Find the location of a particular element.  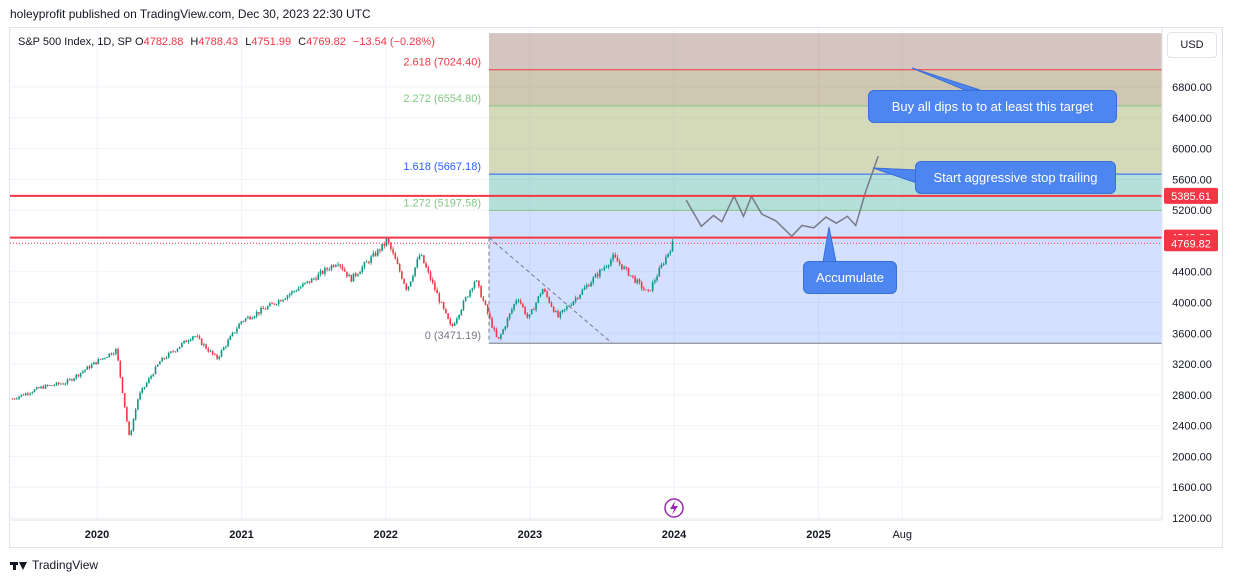

y-tick-label: 4400.00 is located at coordinates (1192, 273).